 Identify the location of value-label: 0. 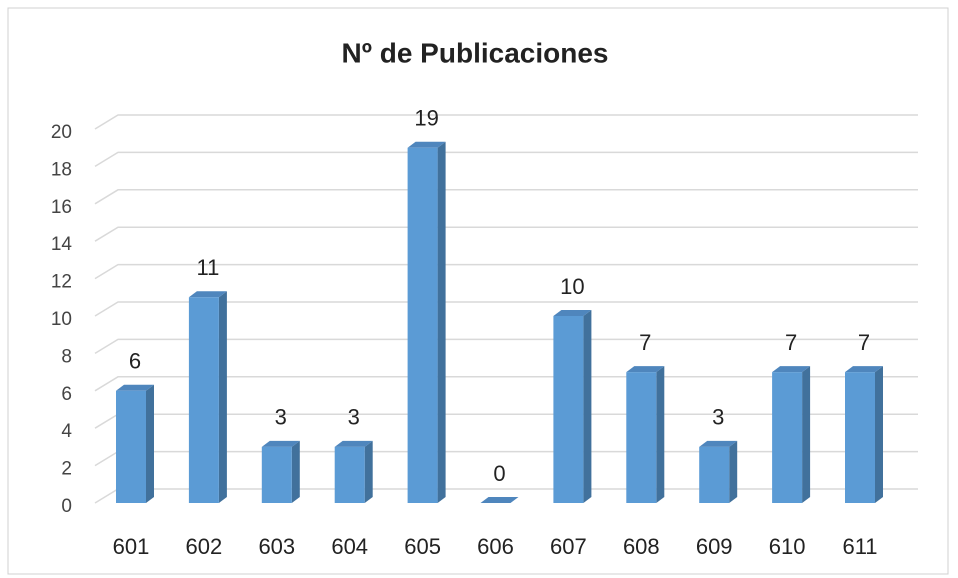
(499, 473).